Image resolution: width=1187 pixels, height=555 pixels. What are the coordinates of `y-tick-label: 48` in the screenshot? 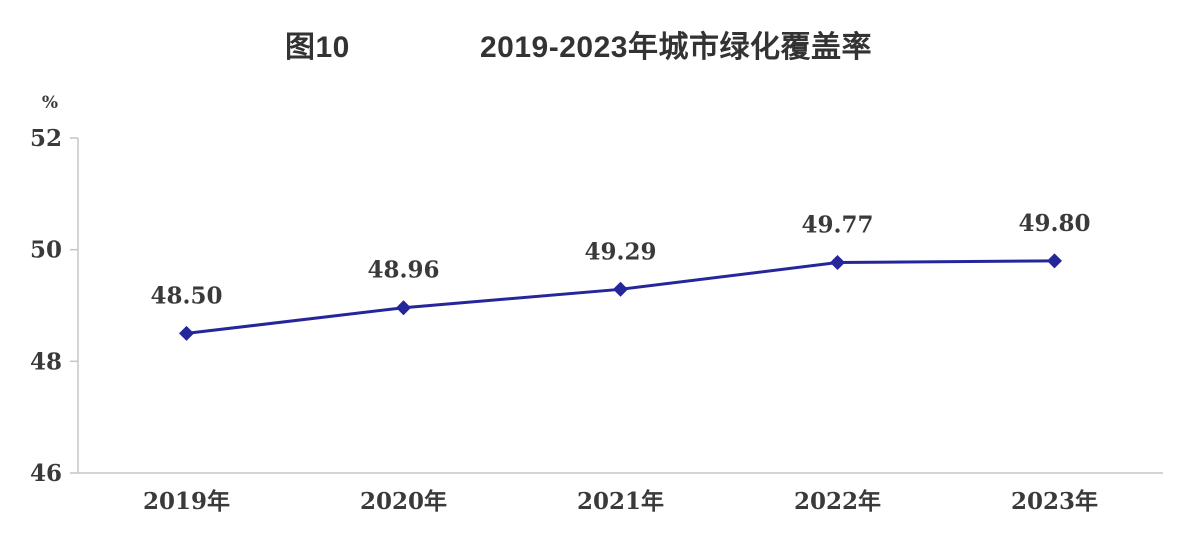 It's located at (46, 361).